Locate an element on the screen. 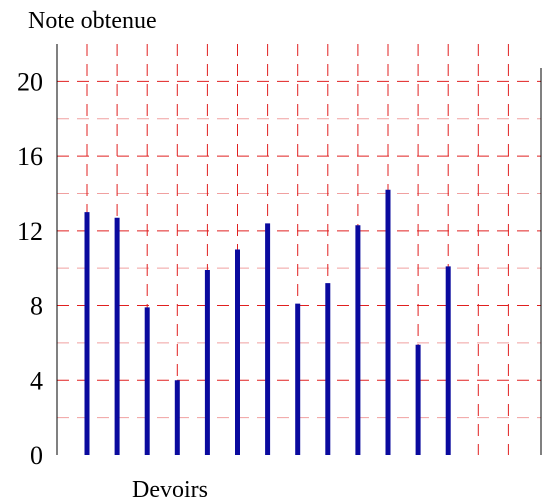 The height and width of the screenshot is (504, 548). x-axis-label: Devoirs is located at coordinates (170, 490).